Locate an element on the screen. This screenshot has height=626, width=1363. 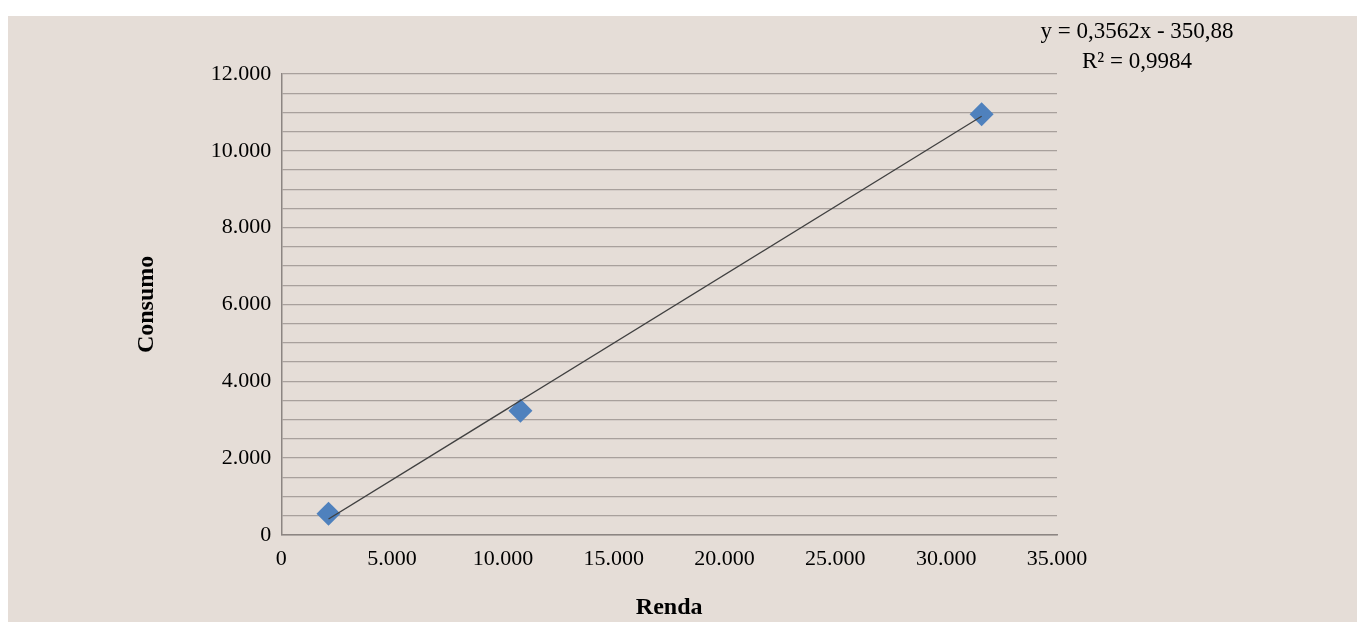
x-axis-title: Renda is located at coordinates (669, 605).